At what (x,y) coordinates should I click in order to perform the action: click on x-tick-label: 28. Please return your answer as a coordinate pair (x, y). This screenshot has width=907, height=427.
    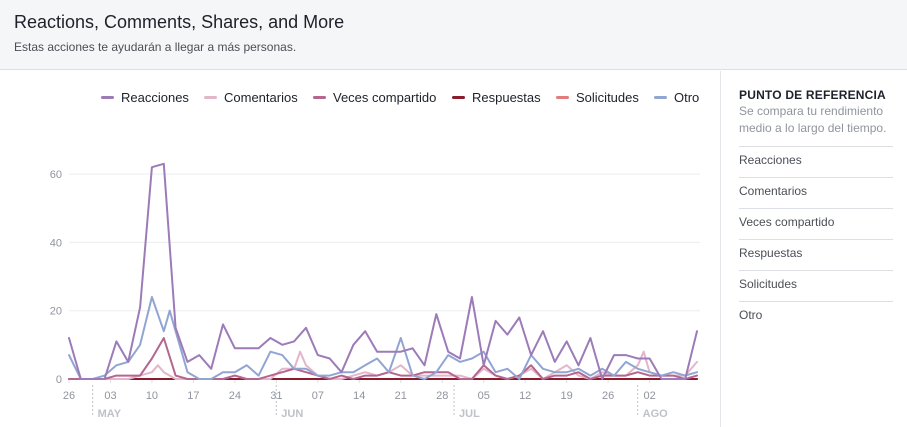
    Looking at the image, I should click on (442, 396).